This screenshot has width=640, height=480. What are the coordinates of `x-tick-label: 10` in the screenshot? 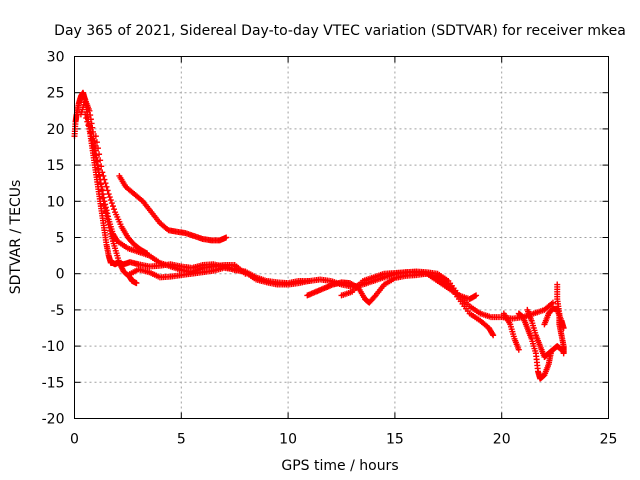 It's located at (288, 440).